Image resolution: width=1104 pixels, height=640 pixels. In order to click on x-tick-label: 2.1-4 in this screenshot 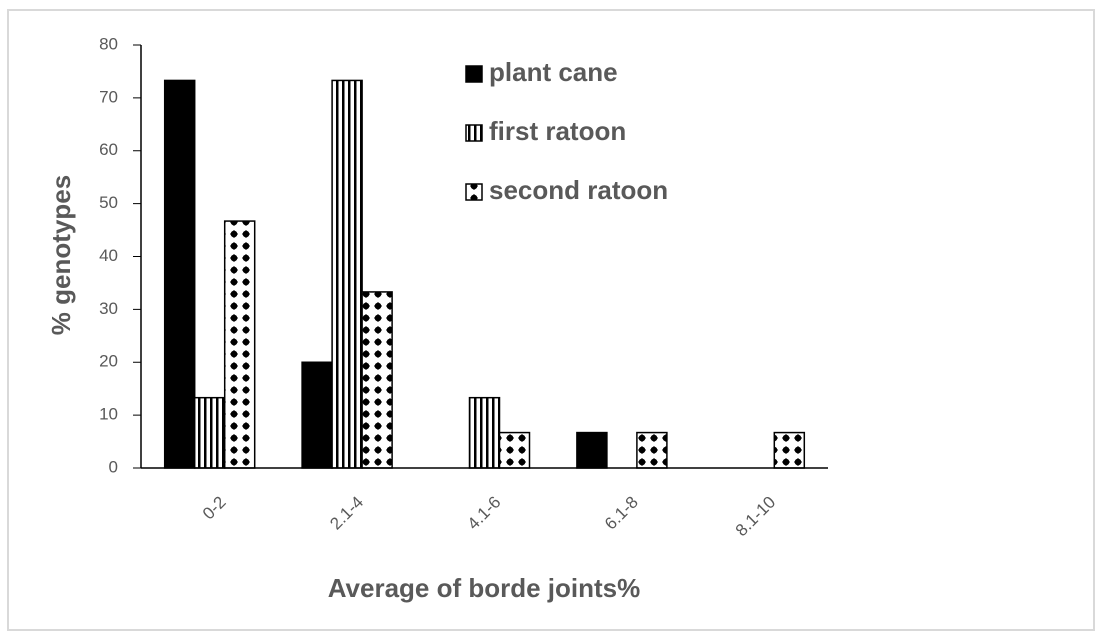, I will do `click(346, 513)`.